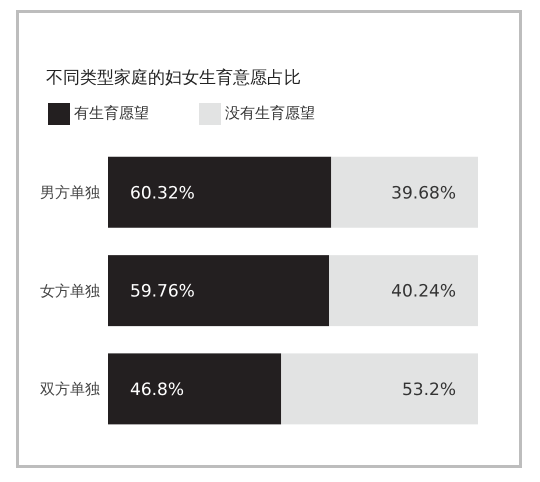  Describe the element at coordinates (70, 291) in the screenshot. I see `y-tick-label: 女方单独` at that location.